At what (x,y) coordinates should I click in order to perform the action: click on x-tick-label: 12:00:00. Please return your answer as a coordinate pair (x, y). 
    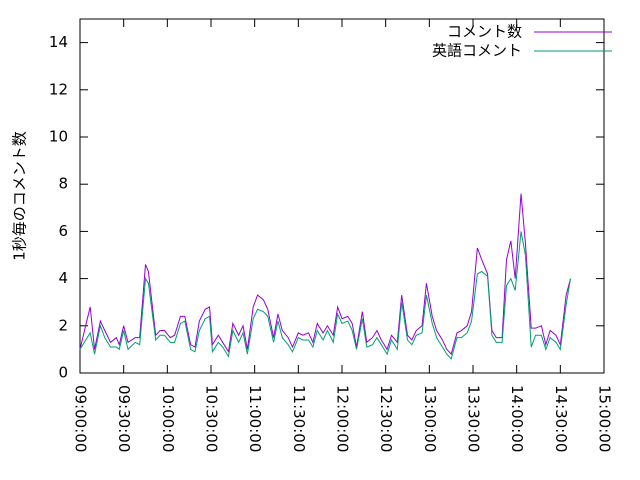
    Looking at the image, I should click on (343, 418).